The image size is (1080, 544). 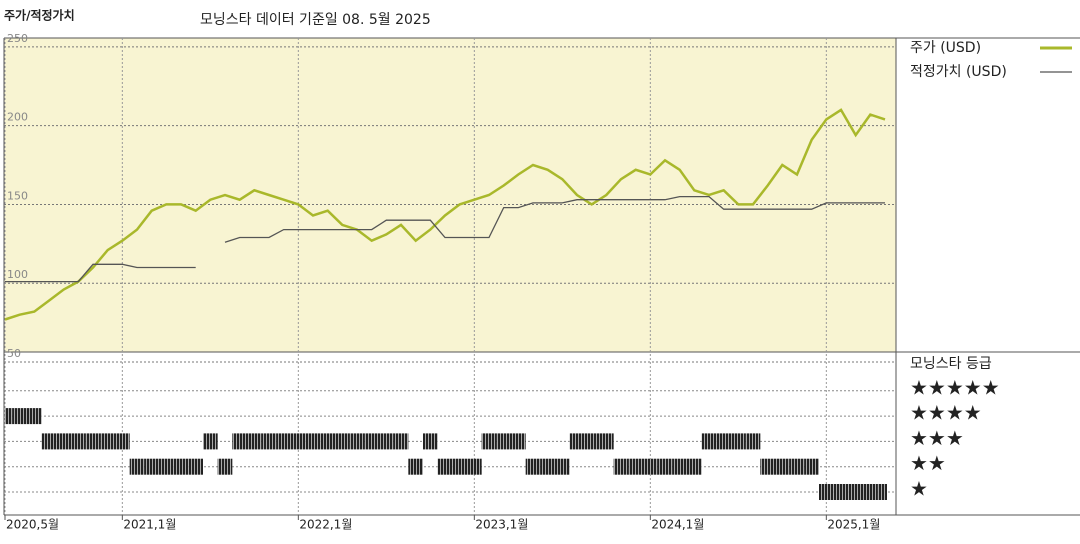 What do you see at coordinates (39, 15) in the screenshot?
I see `chart-title: 주가/적정가치` at bounding box center [39, 15].